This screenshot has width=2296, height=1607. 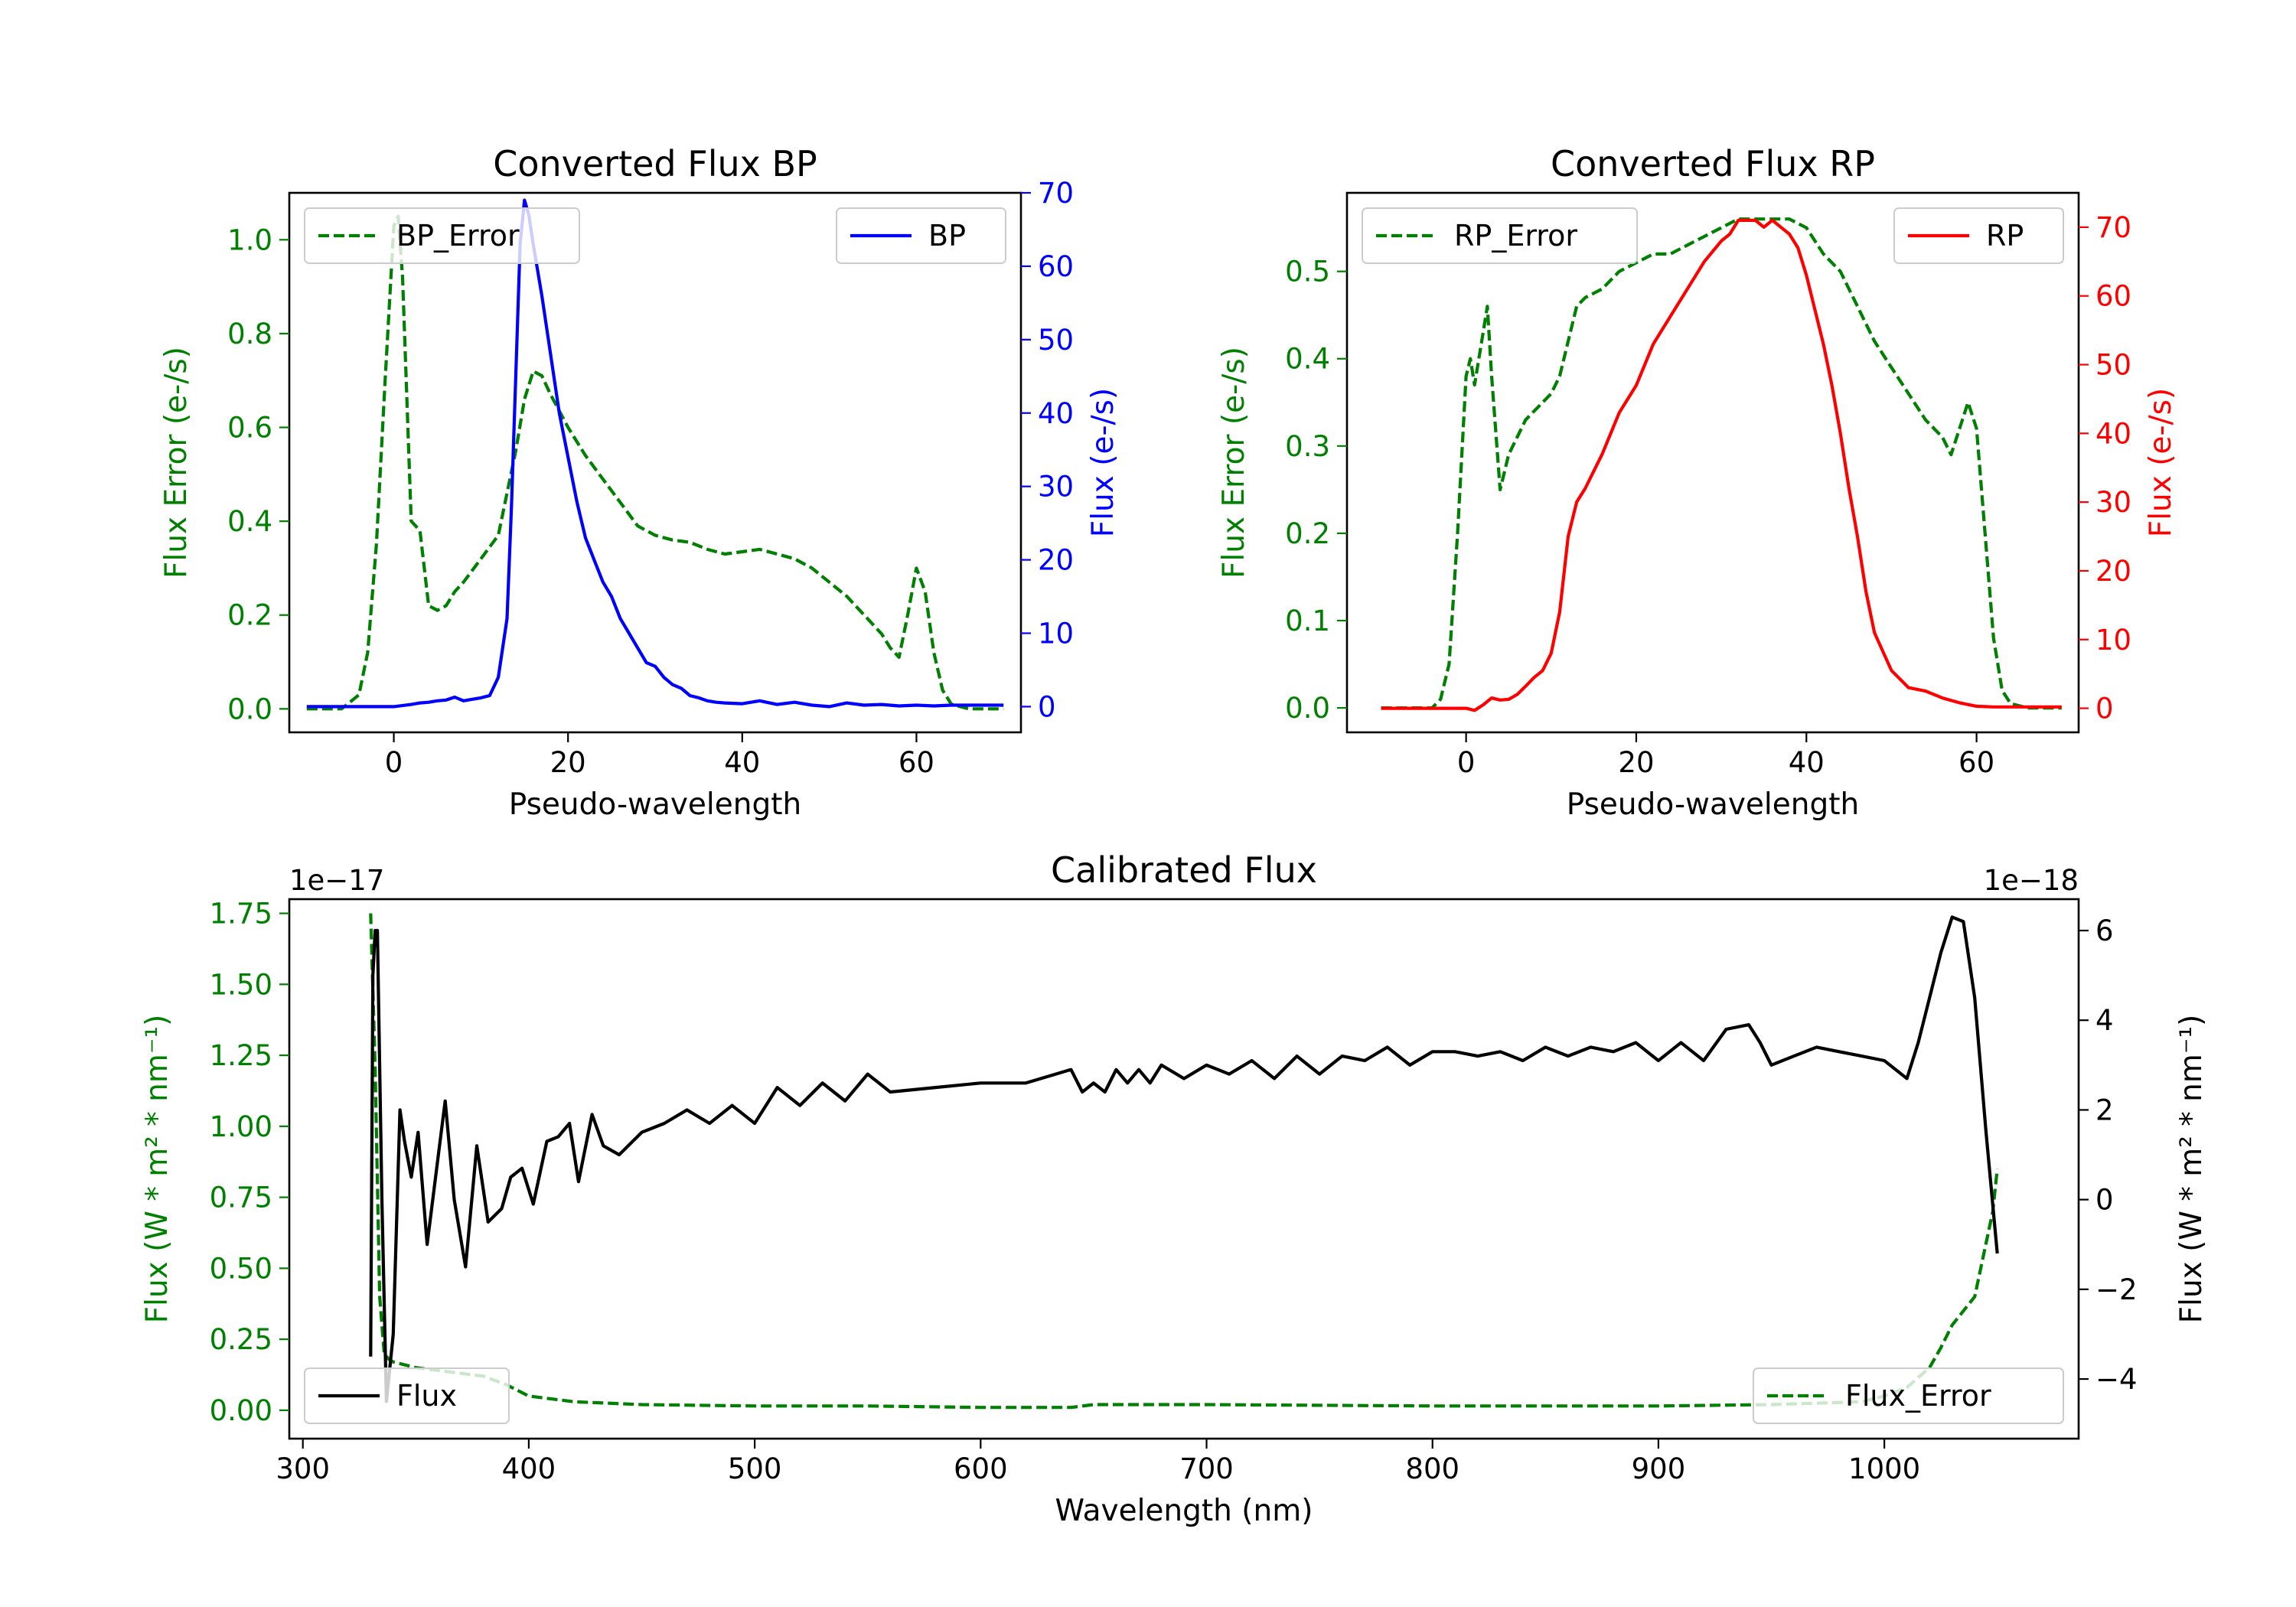 What do you see at coordinates (241, 1410) in the screenshot?
I see `cal-ytick-left-label: 0.00` at bounding box center [241, 1410].